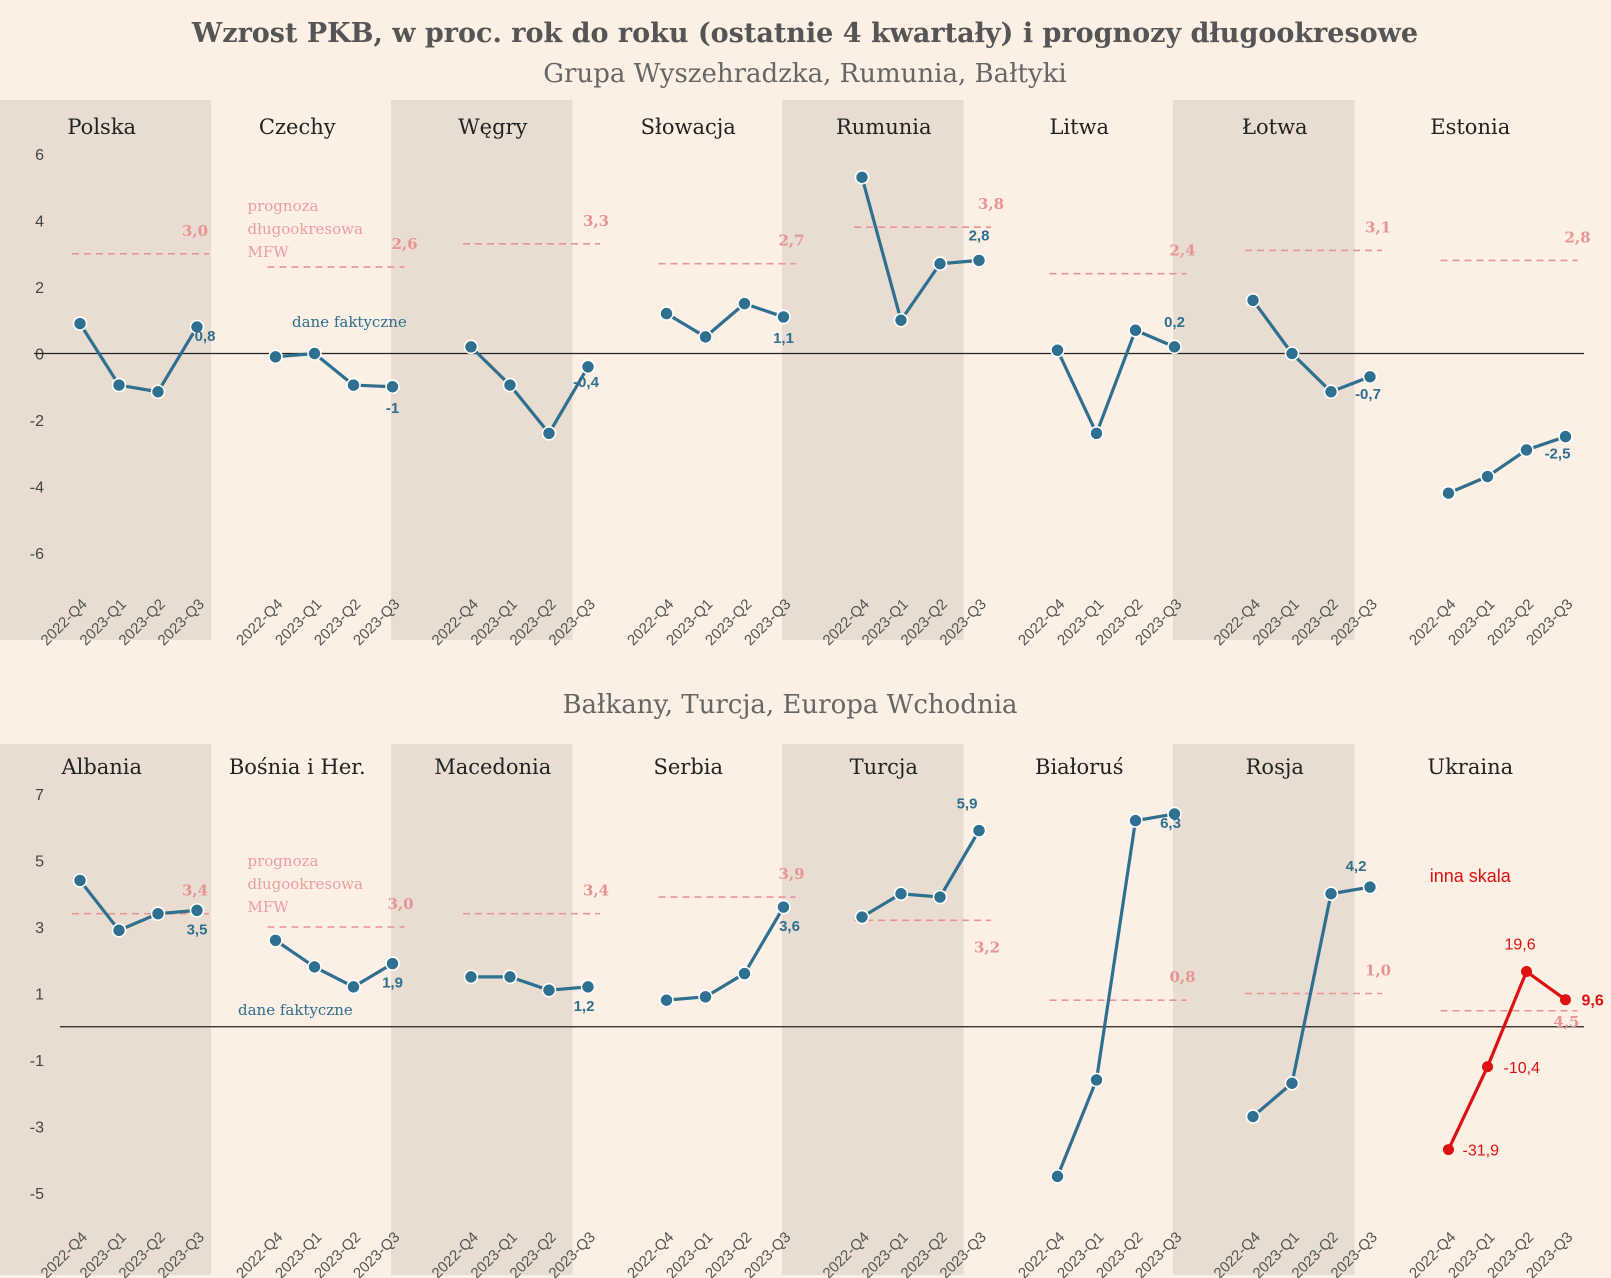 This screenshot has height=1278, width=1611. Describe the element at coordinates (979, 235) in the screenshot. I see `actual-label: 2,8` at that location.